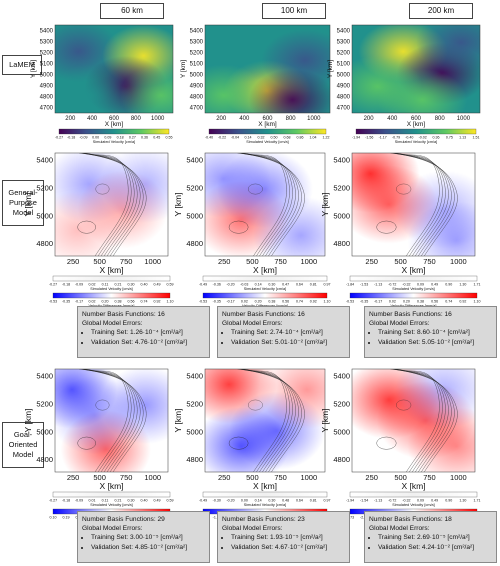  Describe the element at coordinates (435, 547) in the screenshot. I see `info-val: Validation Set: 4.24·10⁻² [cm²/a²]` at that location.